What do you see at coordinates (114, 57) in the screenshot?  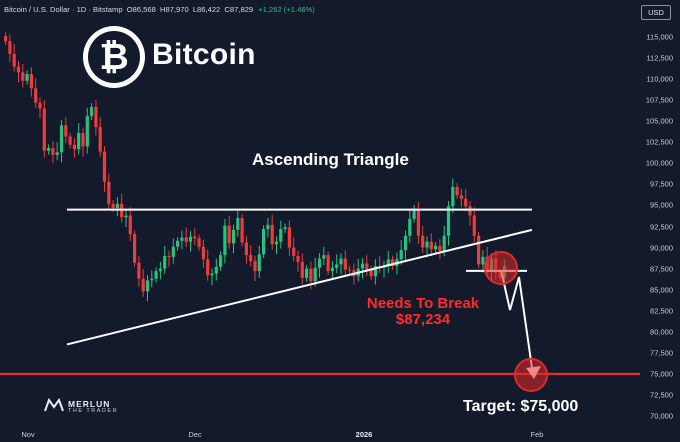 I see `bitcoin-logo-icon: ₿` at bounding box center [114, 57].